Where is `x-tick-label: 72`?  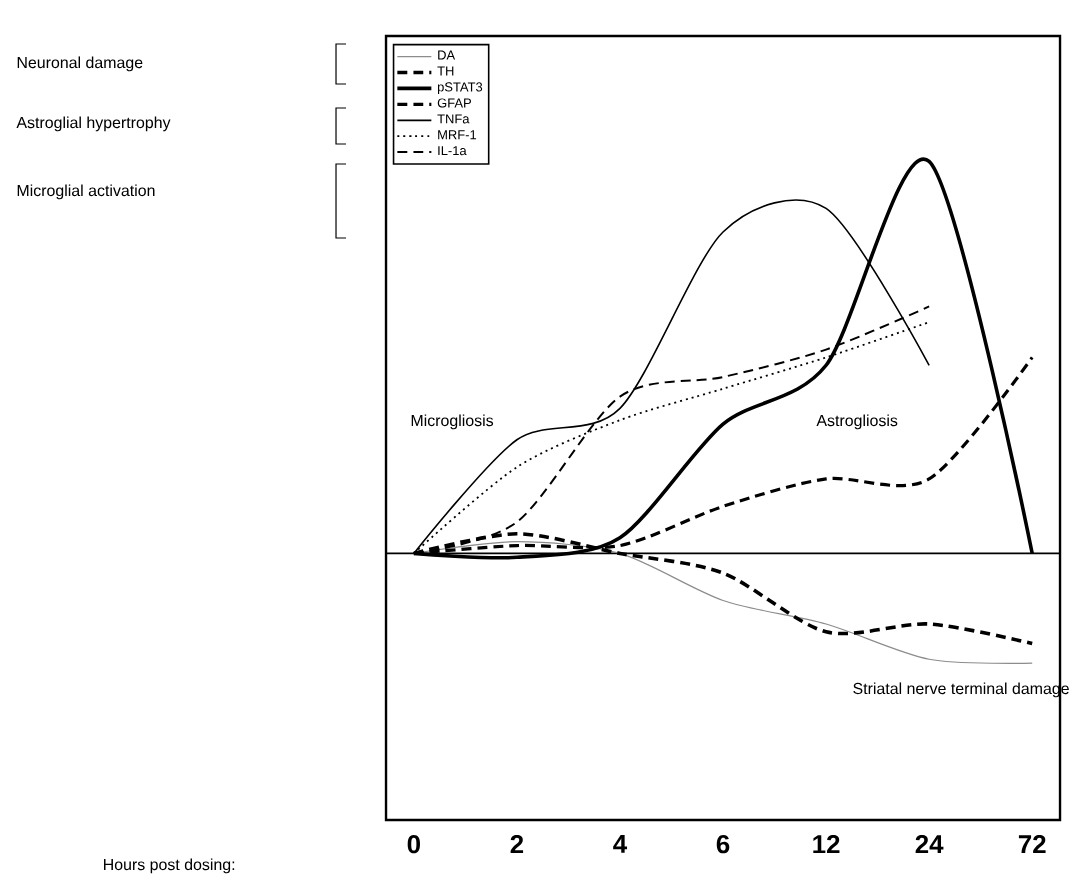
x-tick-label: 72 is located at coordinates (1032, 844).